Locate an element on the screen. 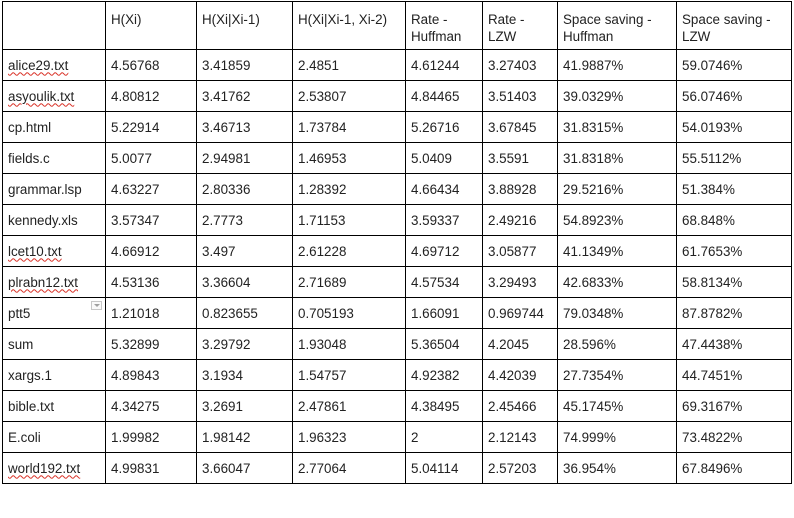  cell-h-xi-given-prev: 1.98142 is located at coordinates (244, 437).